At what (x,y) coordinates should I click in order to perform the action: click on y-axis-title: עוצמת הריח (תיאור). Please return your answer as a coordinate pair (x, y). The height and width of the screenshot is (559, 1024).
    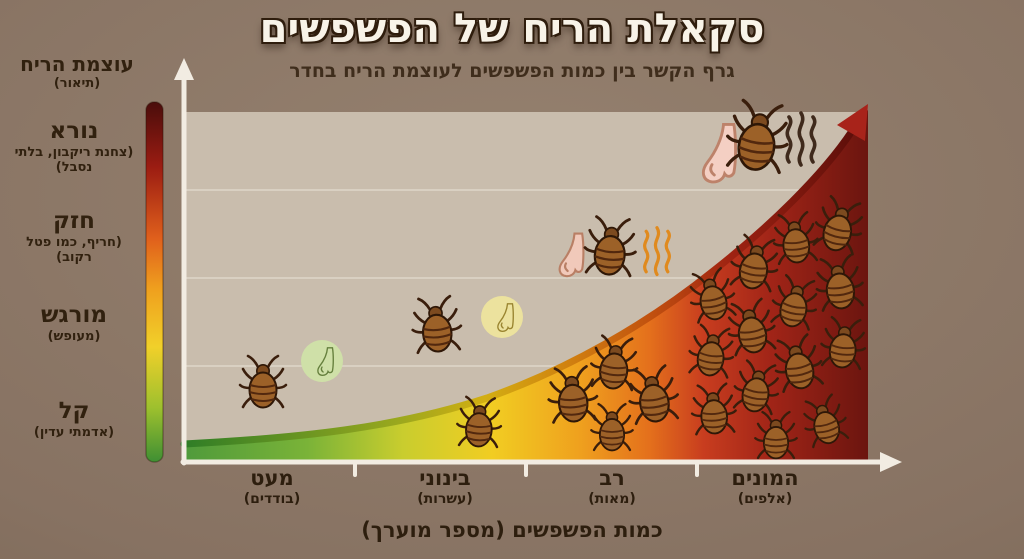
    Looking at the image, I should click on (77, 71).